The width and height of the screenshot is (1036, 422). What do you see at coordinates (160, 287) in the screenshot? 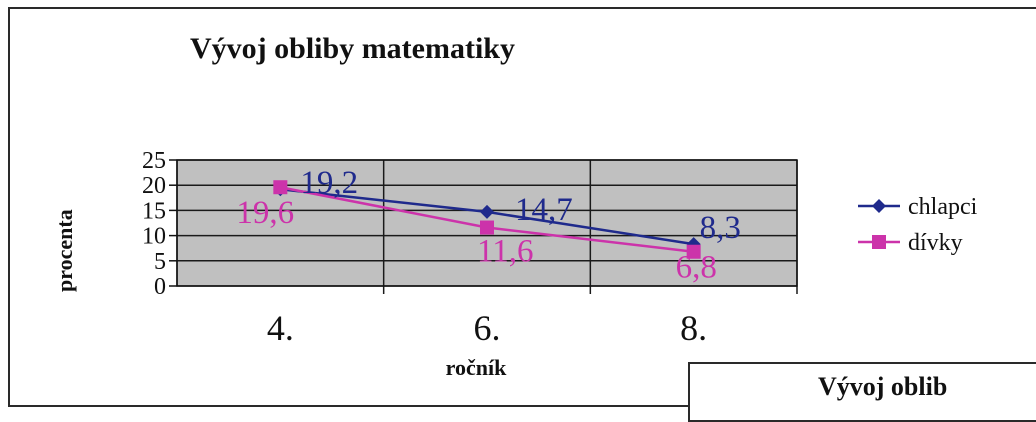
I see `y-tick-label: 0` at bounding box center [160, 287].